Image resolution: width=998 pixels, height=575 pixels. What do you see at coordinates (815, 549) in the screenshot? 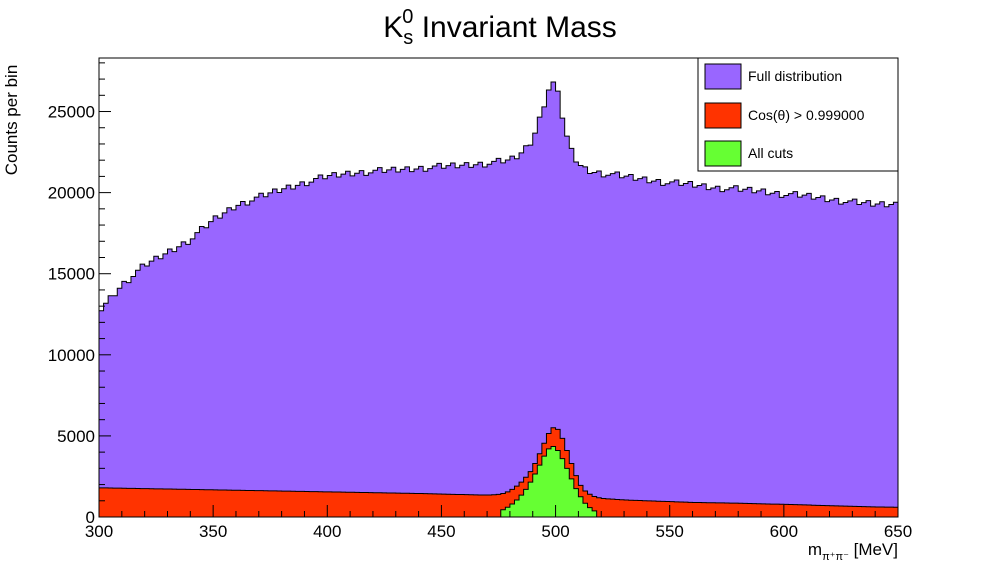
I see `x-axis-label-base: m` at bounding box center [815, 549].